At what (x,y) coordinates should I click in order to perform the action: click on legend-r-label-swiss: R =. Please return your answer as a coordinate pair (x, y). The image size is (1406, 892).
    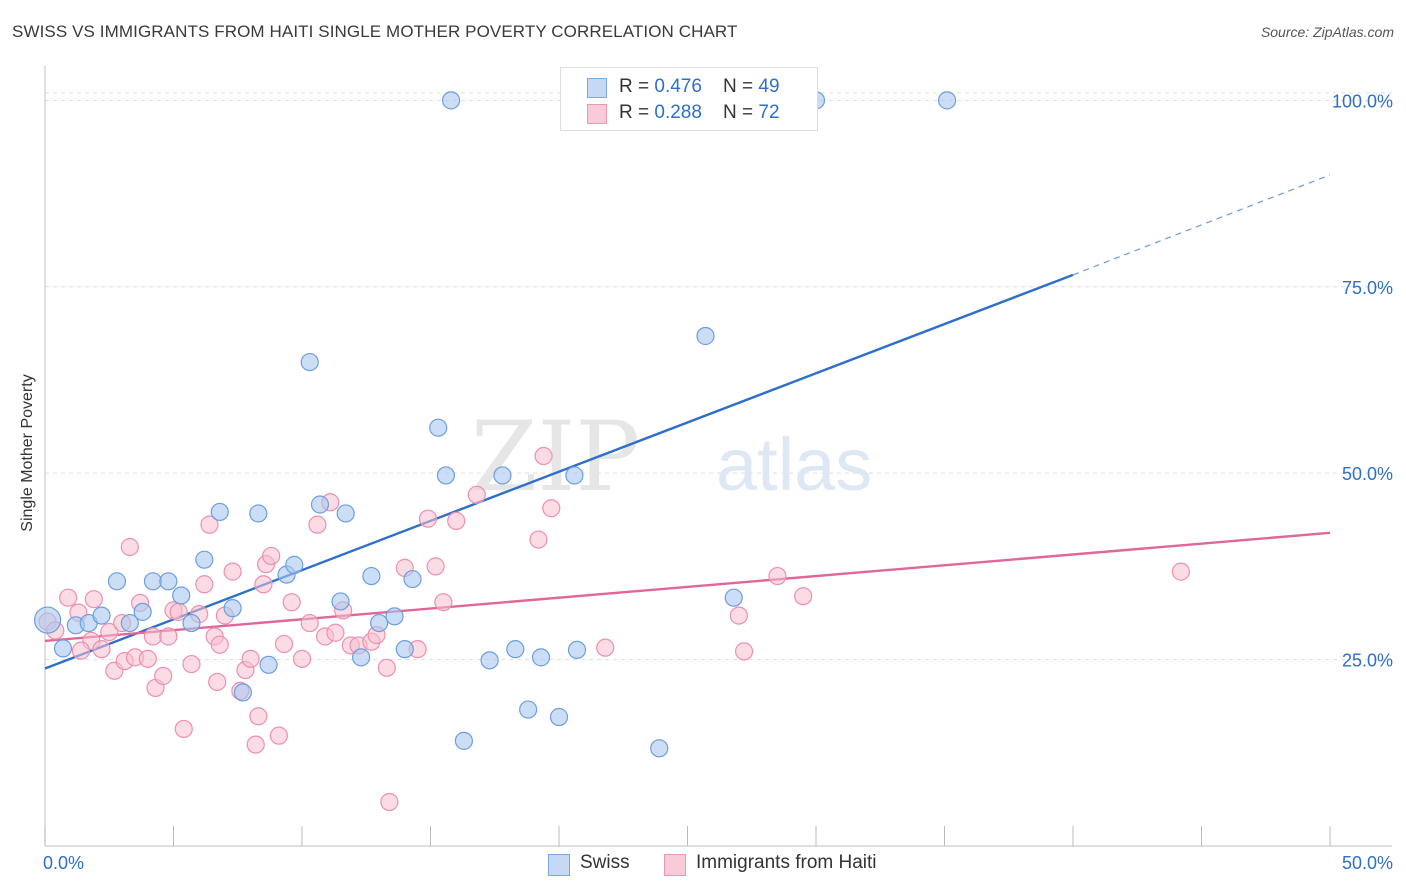
    Looking at the image, I should click on (637, 86).